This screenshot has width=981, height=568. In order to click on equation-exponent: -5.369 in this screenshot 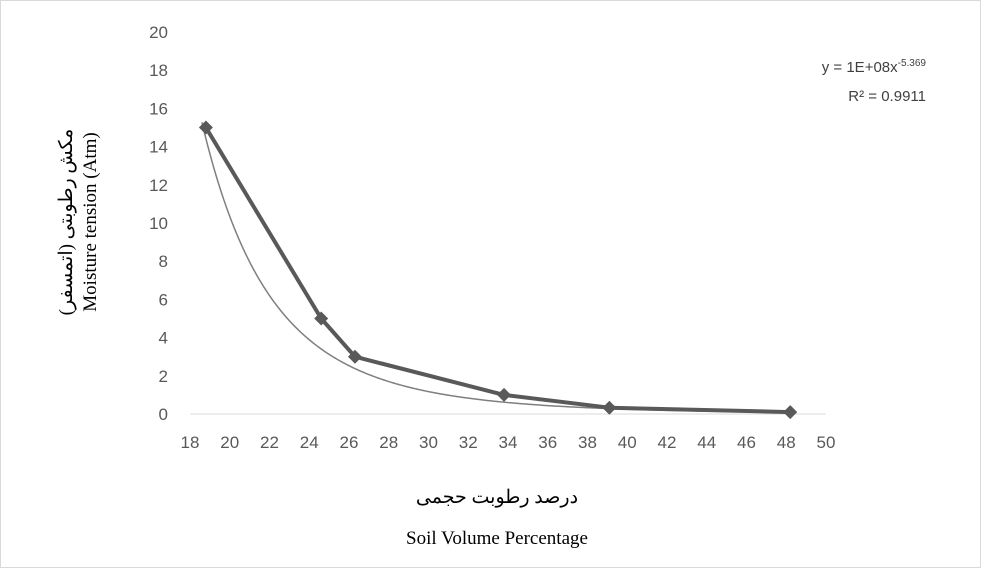, I will do `click(912, 63)`.